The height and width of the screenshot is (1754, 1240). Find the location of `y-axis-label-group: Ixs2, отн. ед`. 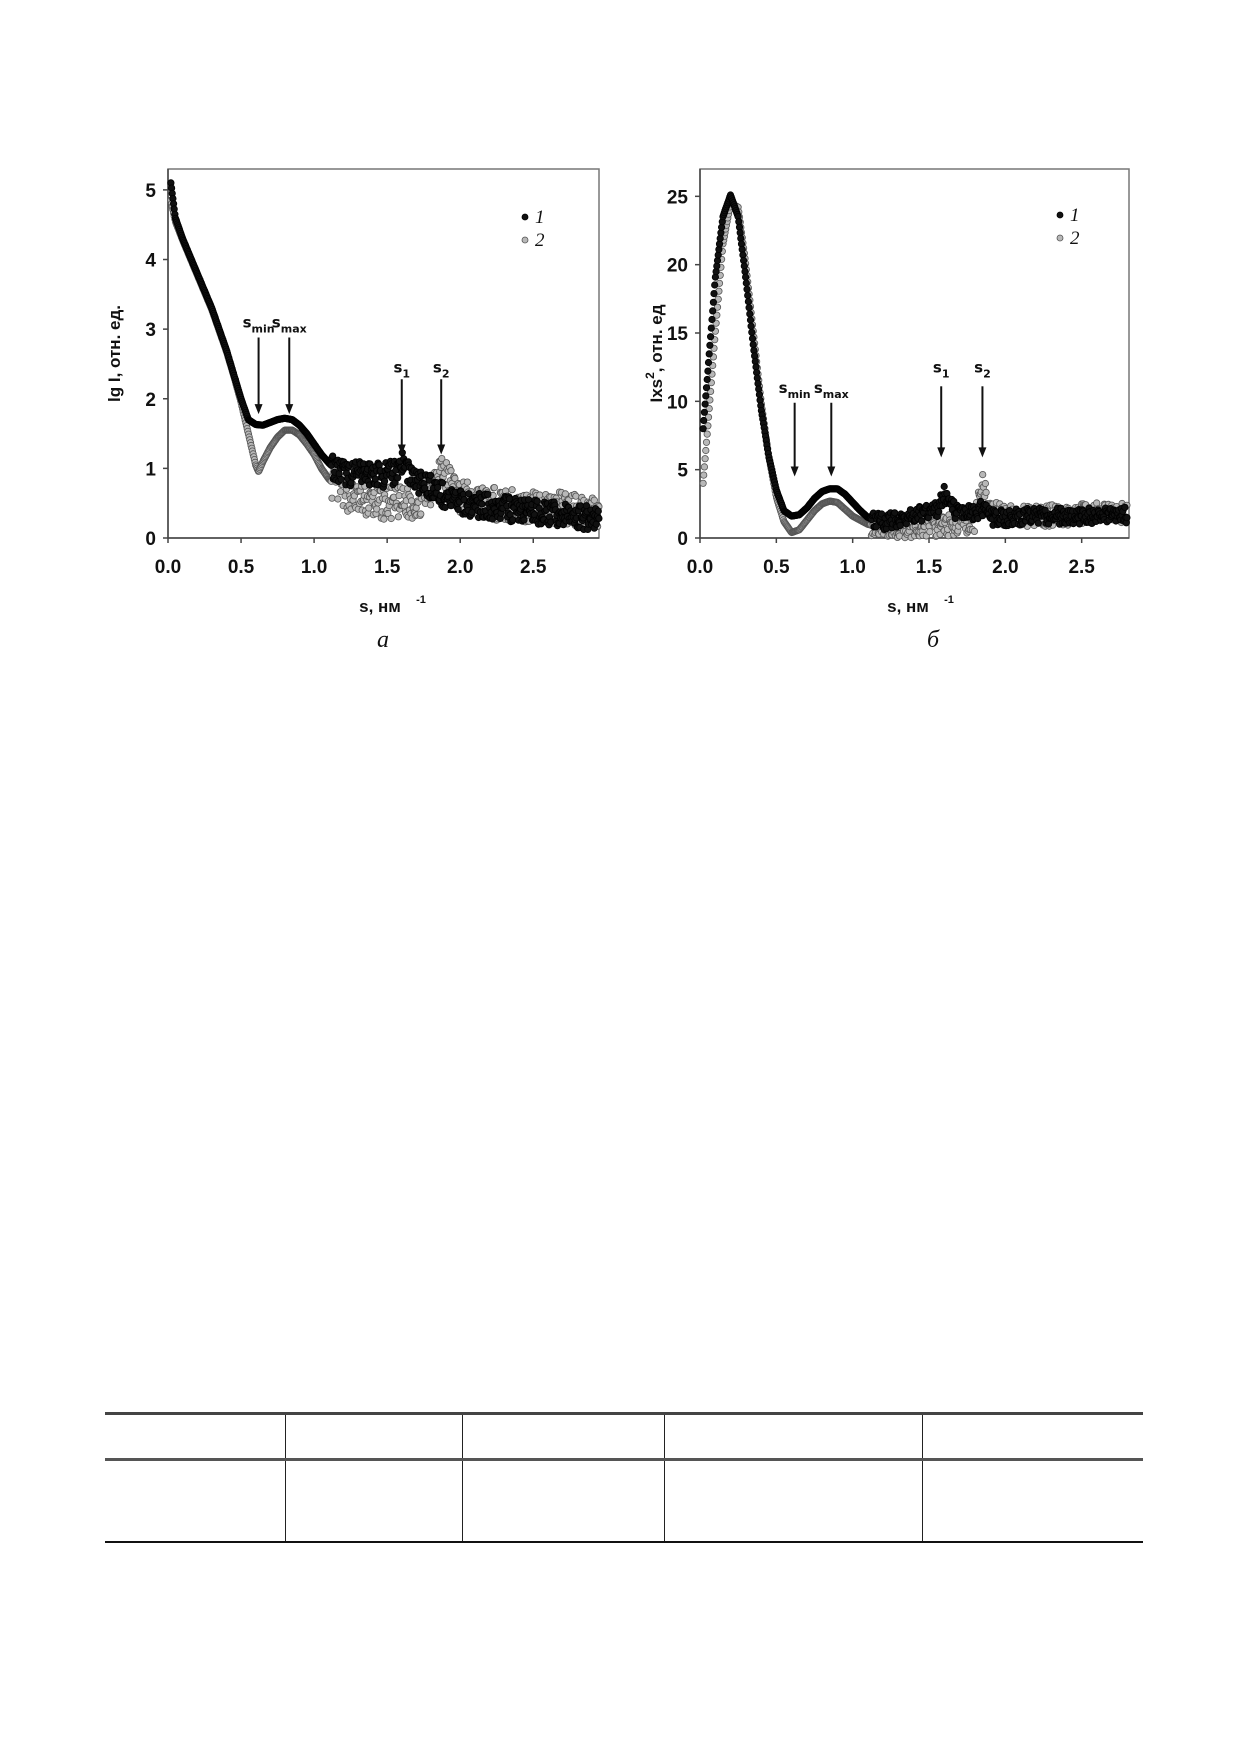

y-axis-label-group: Ixs2, отн. ед is located at coordinates (654, 353).